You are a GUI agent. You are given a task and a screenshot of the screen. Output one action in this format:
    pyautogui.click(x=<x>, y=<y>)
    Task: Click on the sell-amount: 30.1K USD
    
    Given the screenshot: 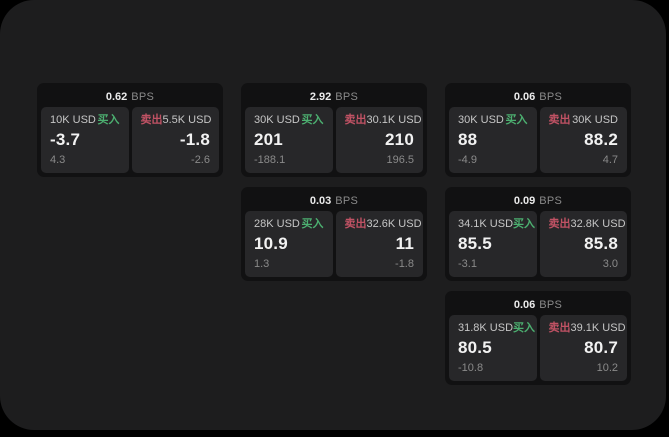 What is the action you would take?
    pyautogui.click(x=394, y=120)
    